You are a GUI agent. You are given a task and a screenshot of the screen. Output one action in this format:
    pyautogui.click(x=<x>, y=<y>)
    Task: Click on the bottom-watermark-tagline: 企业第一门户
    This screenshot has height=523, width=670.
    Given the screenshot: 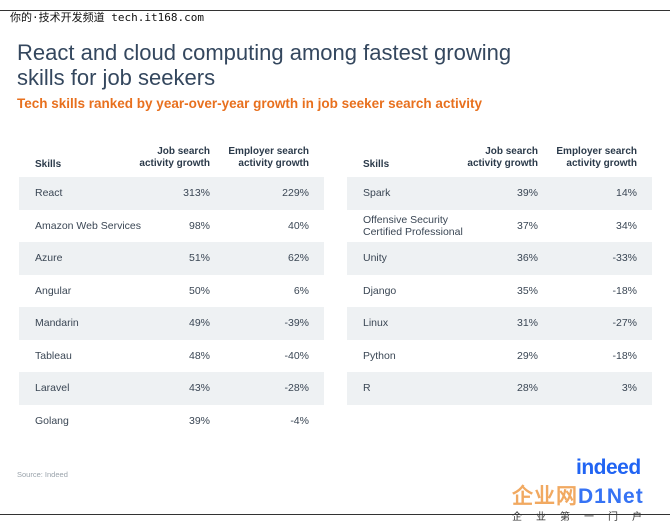 What is the action you would take?
    pyautogui.click(x=584, y=517)
    